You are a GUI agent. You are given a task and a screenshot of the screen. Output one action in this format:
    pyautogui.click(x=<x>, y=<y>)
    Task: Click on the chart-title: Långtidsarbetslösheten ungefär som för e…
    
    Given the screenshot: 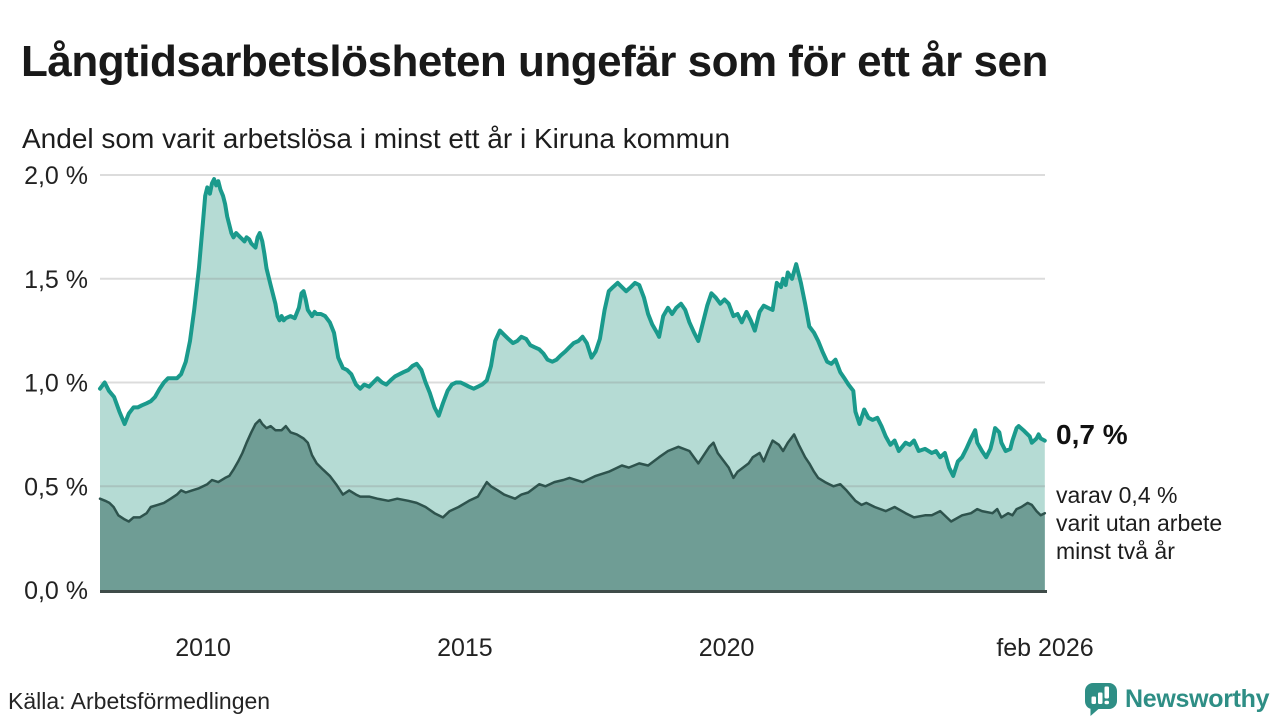 What is the action you would take?
    pyautogui.click(x=534, y=62)
    